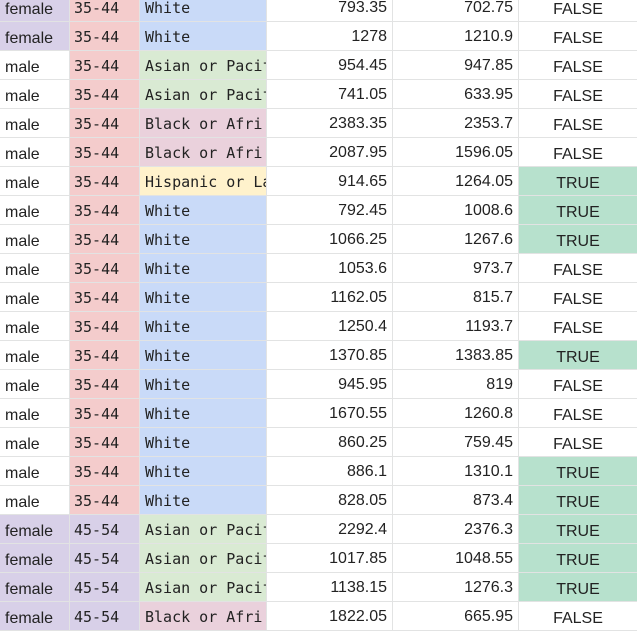  I want to click on value-cell-2: 2353.7, so click(456, 123).